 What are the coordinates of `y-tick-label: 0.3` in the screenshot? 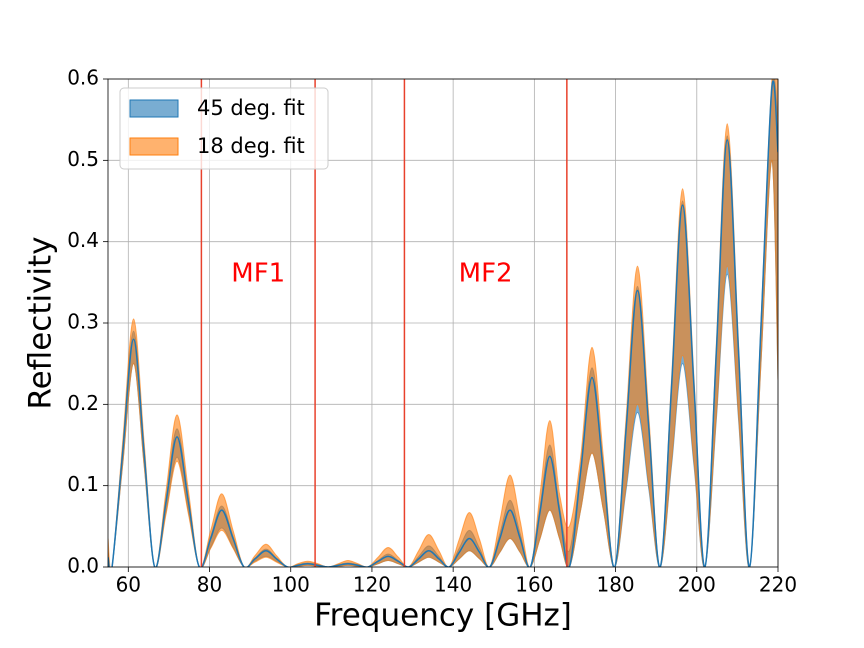 It's located at (83, 322).